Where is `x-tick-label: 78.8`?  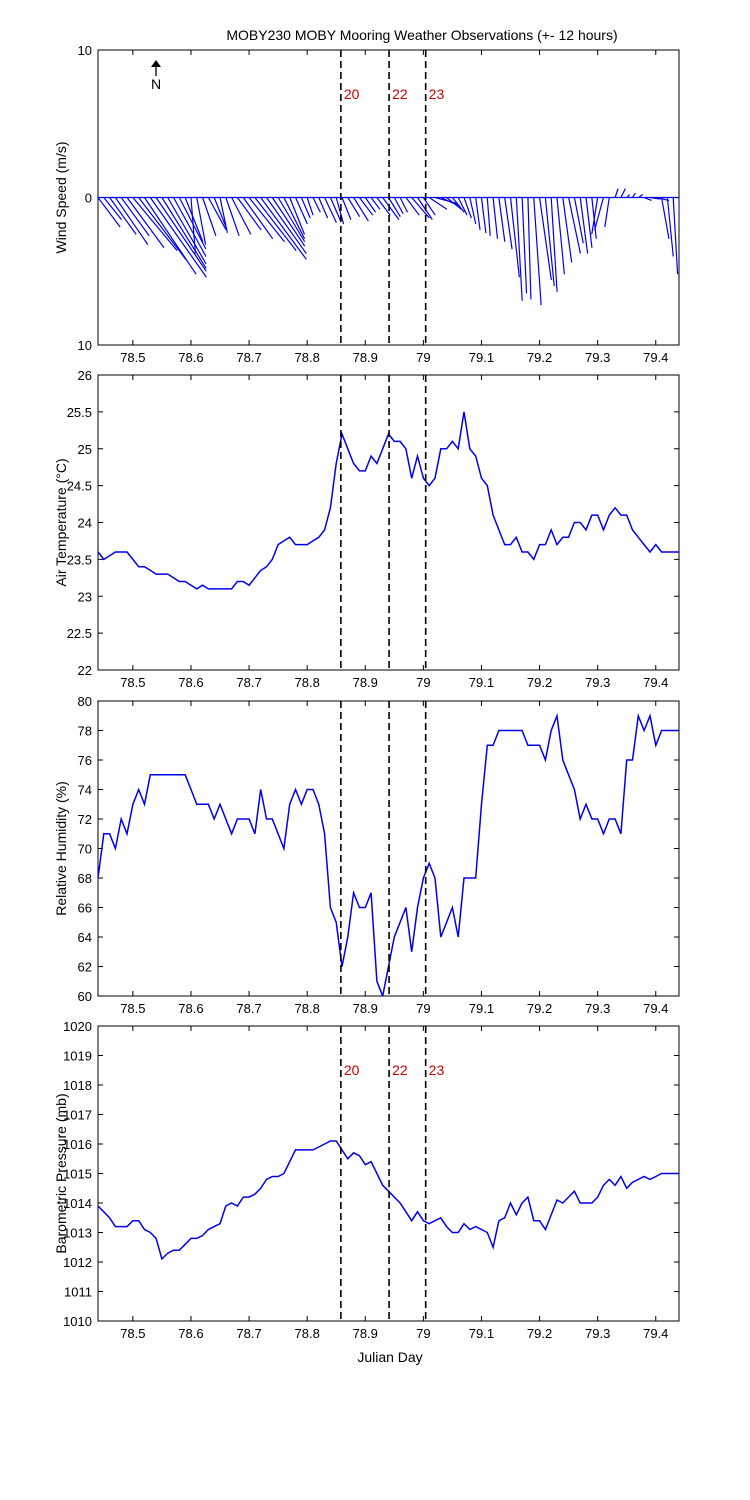
x-tick-label: 78.8 is located at coordinates (307, 682).